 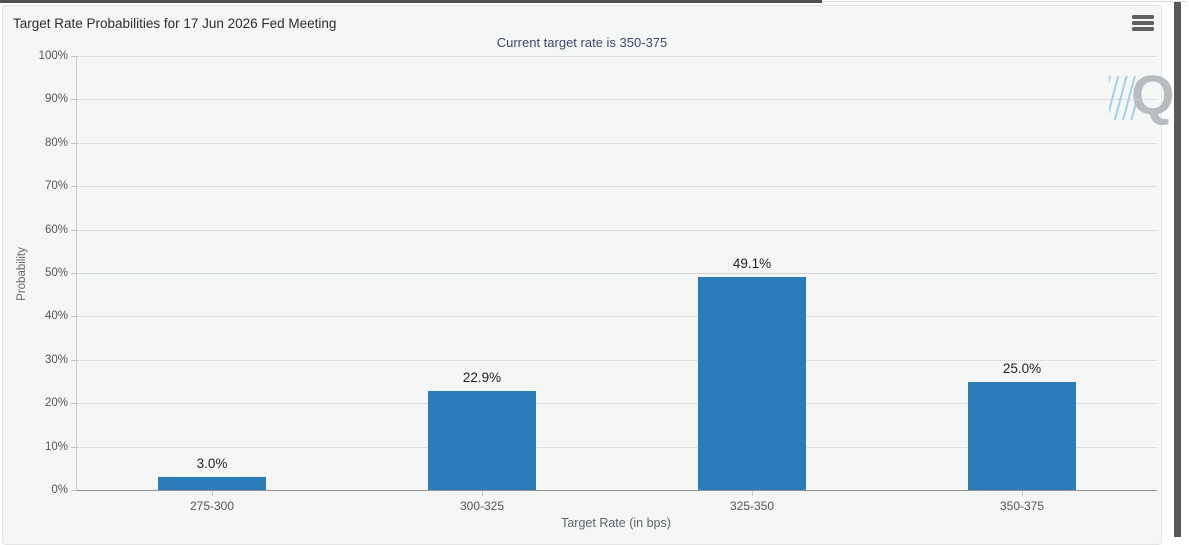 What do you see at coordinates (56, 446) in the screenshot?
I see `y-tick-label-10: 10%` at bounding box center [56, 446].